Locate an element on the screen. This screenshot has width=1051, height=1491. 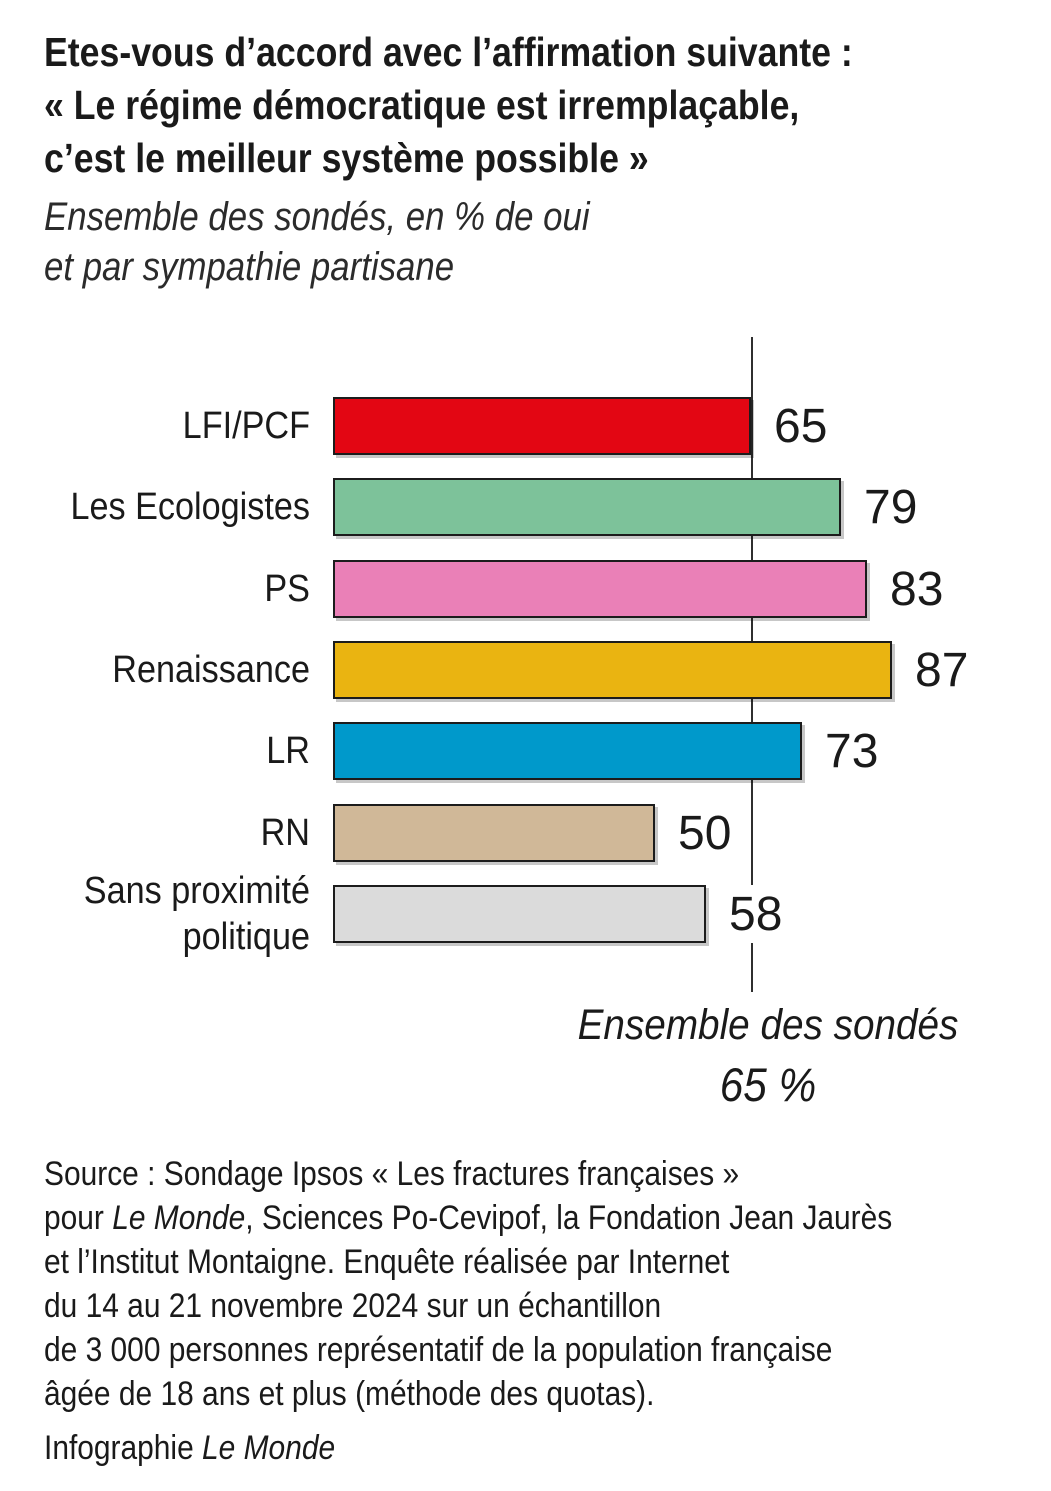
source-text-italic: Le Monde is located at coordinates (179, 1218).